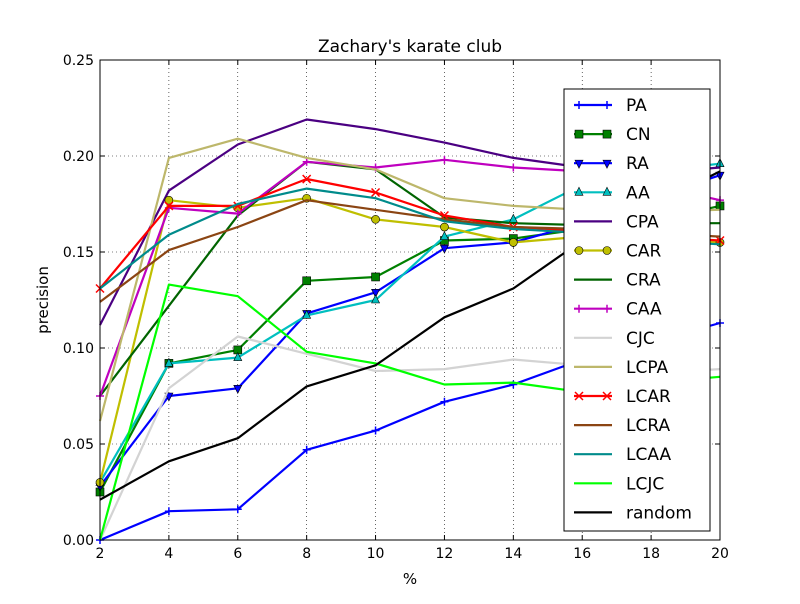 The width and height of the screenshot is (800, 604). What do you see at coordinates (617, 281) in the screenshot?
I see `legend-item: CRA` at bounding box center [617, 281].